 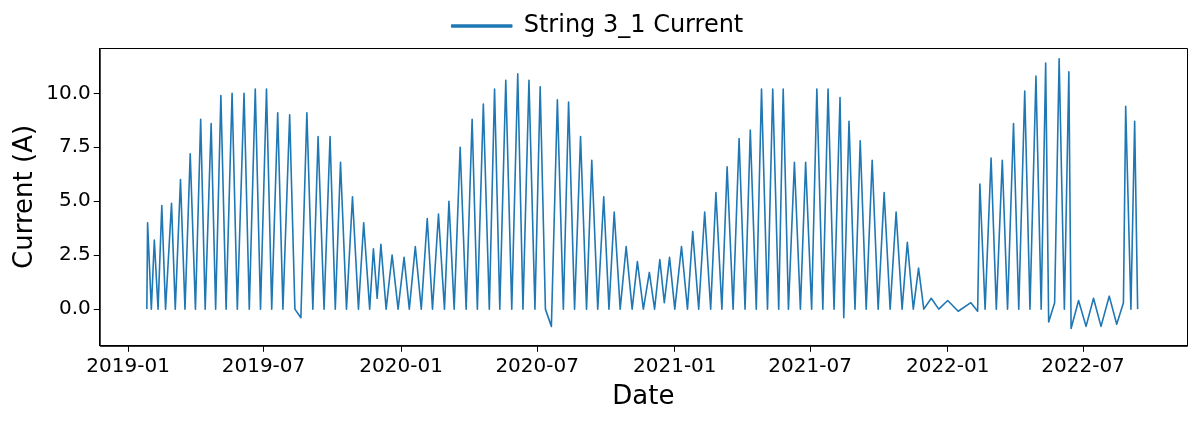 I want to click on x-tick-label: 2020-01, so click(x=401, y=365).